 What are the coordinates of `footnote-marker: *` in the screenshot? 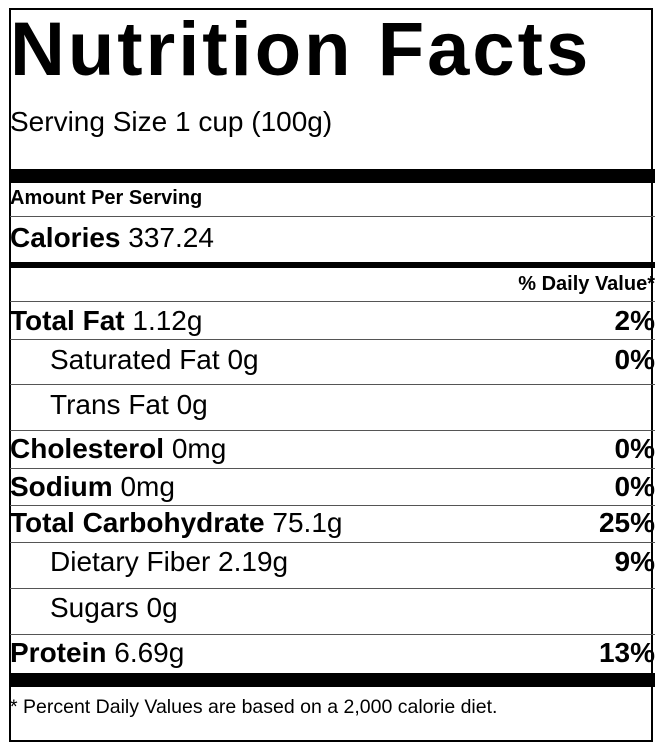 It's located at (14, 707).